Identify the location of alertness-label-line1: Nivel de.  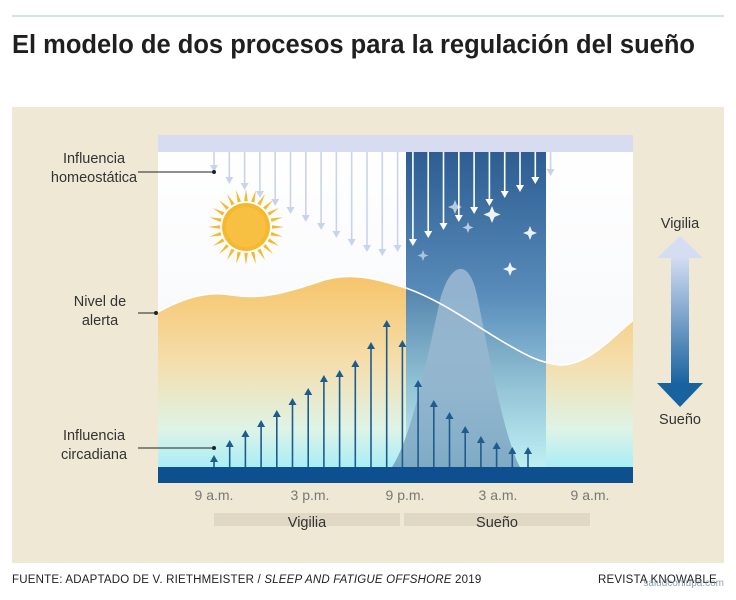
(100, 302).